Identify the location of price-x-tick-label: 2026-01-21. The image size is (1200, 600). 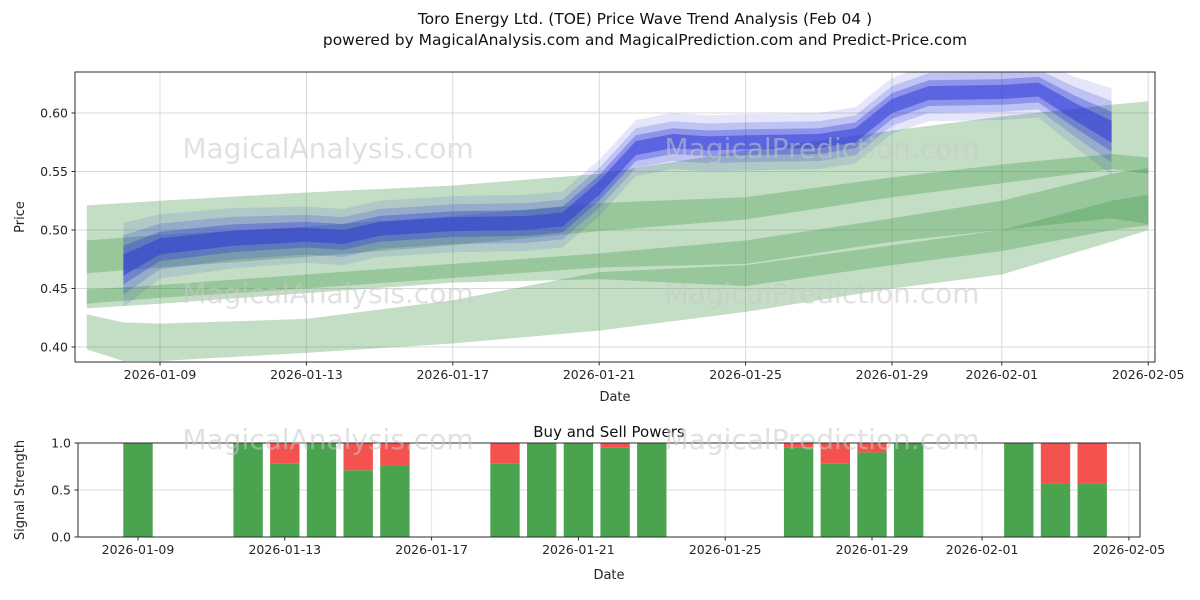
(599, 374).